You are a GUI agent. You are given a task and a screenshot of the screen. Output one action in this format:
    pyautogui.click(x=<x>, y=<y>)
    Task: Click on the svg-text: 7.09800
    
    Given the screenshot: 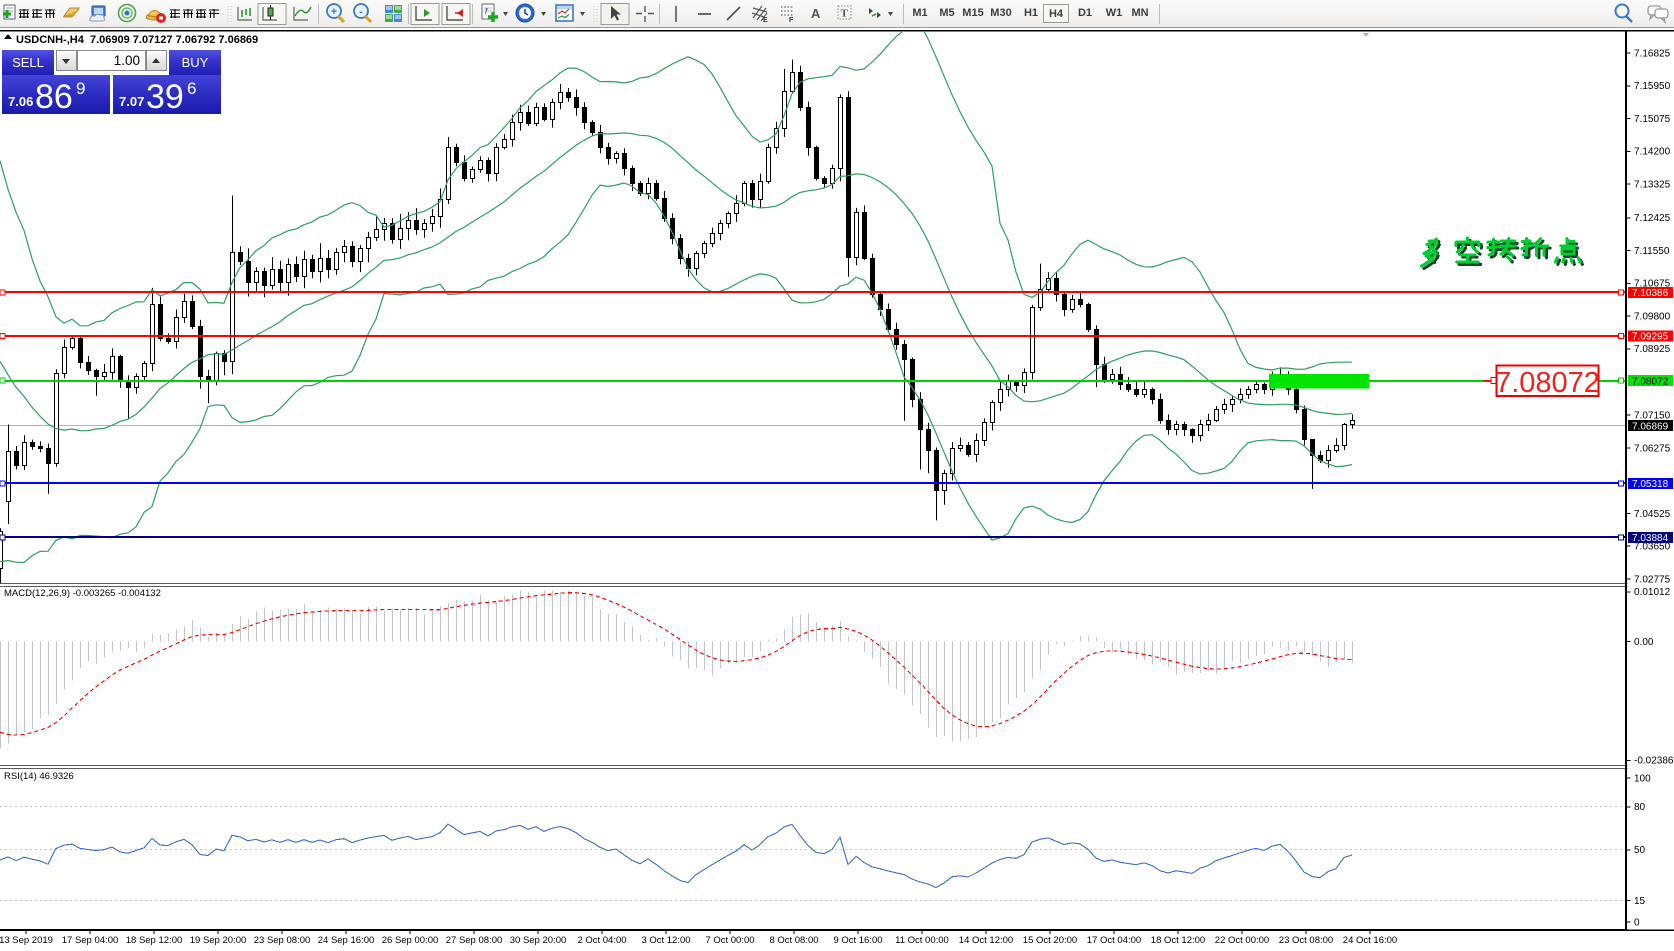 What is the action you would take?
    pyautogui.click(x=1652, y=316)
    